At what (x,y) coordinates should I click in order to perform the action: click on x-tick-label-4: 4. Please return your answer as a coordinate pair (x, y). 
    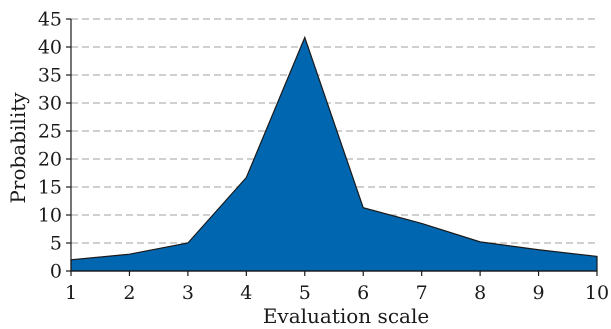
    Looking at the image, I should click on (246, 293).